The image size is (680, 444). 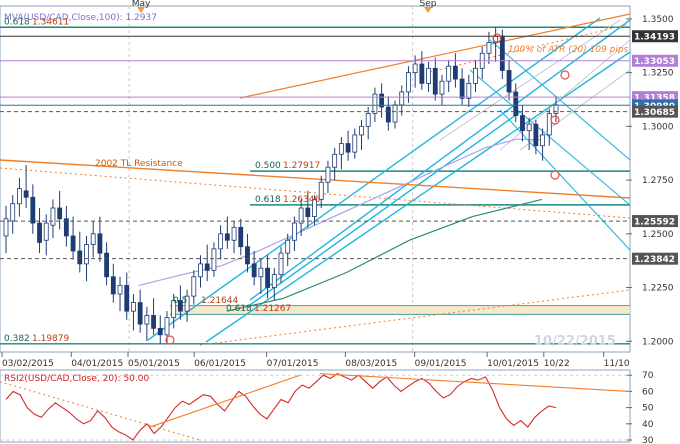 I want to click on y-tick-label: 1.2000, so click(x=658, y=342).